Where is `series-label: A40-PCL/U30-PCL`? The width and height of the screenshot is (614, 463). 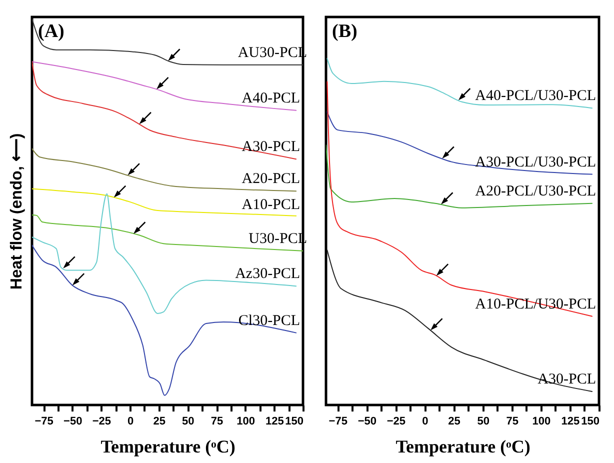 series-label: A40-PCL/U30-PCL is located at coordinates (535, 96).